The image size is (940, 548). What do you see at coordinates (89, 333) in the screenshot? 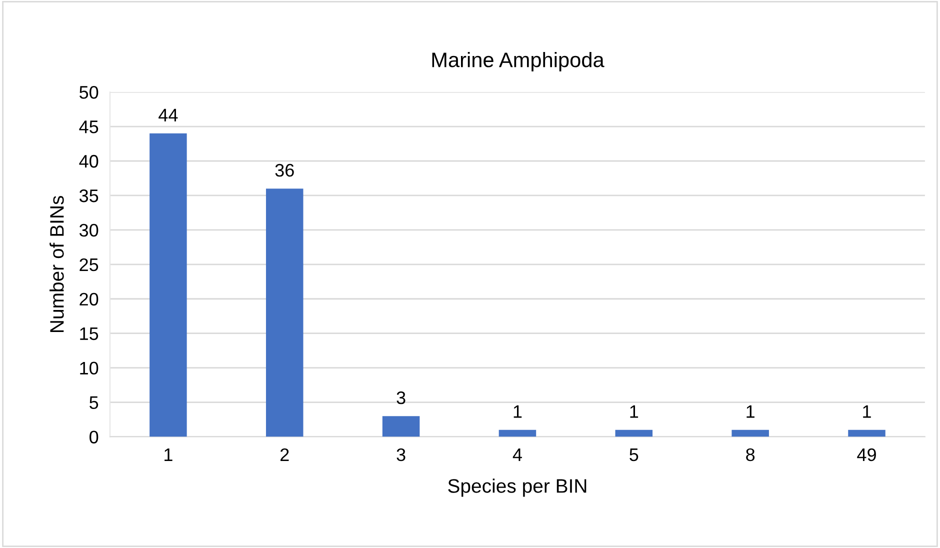
I see `y-tick-label: 15` at bounding box center [89, 333].